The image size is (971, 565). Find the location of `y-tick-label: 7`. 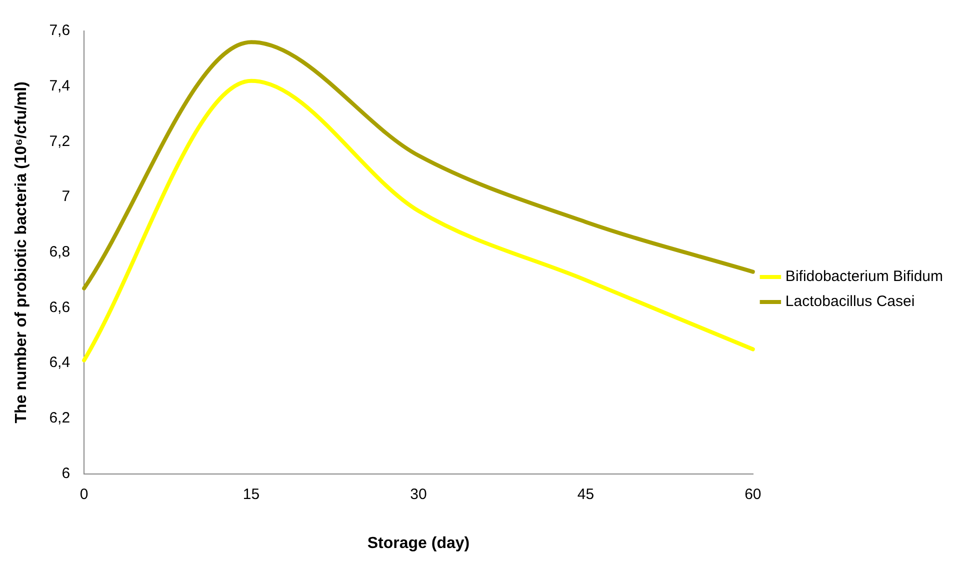

y-tick-label: 7 is located at coordinates (66, 197).